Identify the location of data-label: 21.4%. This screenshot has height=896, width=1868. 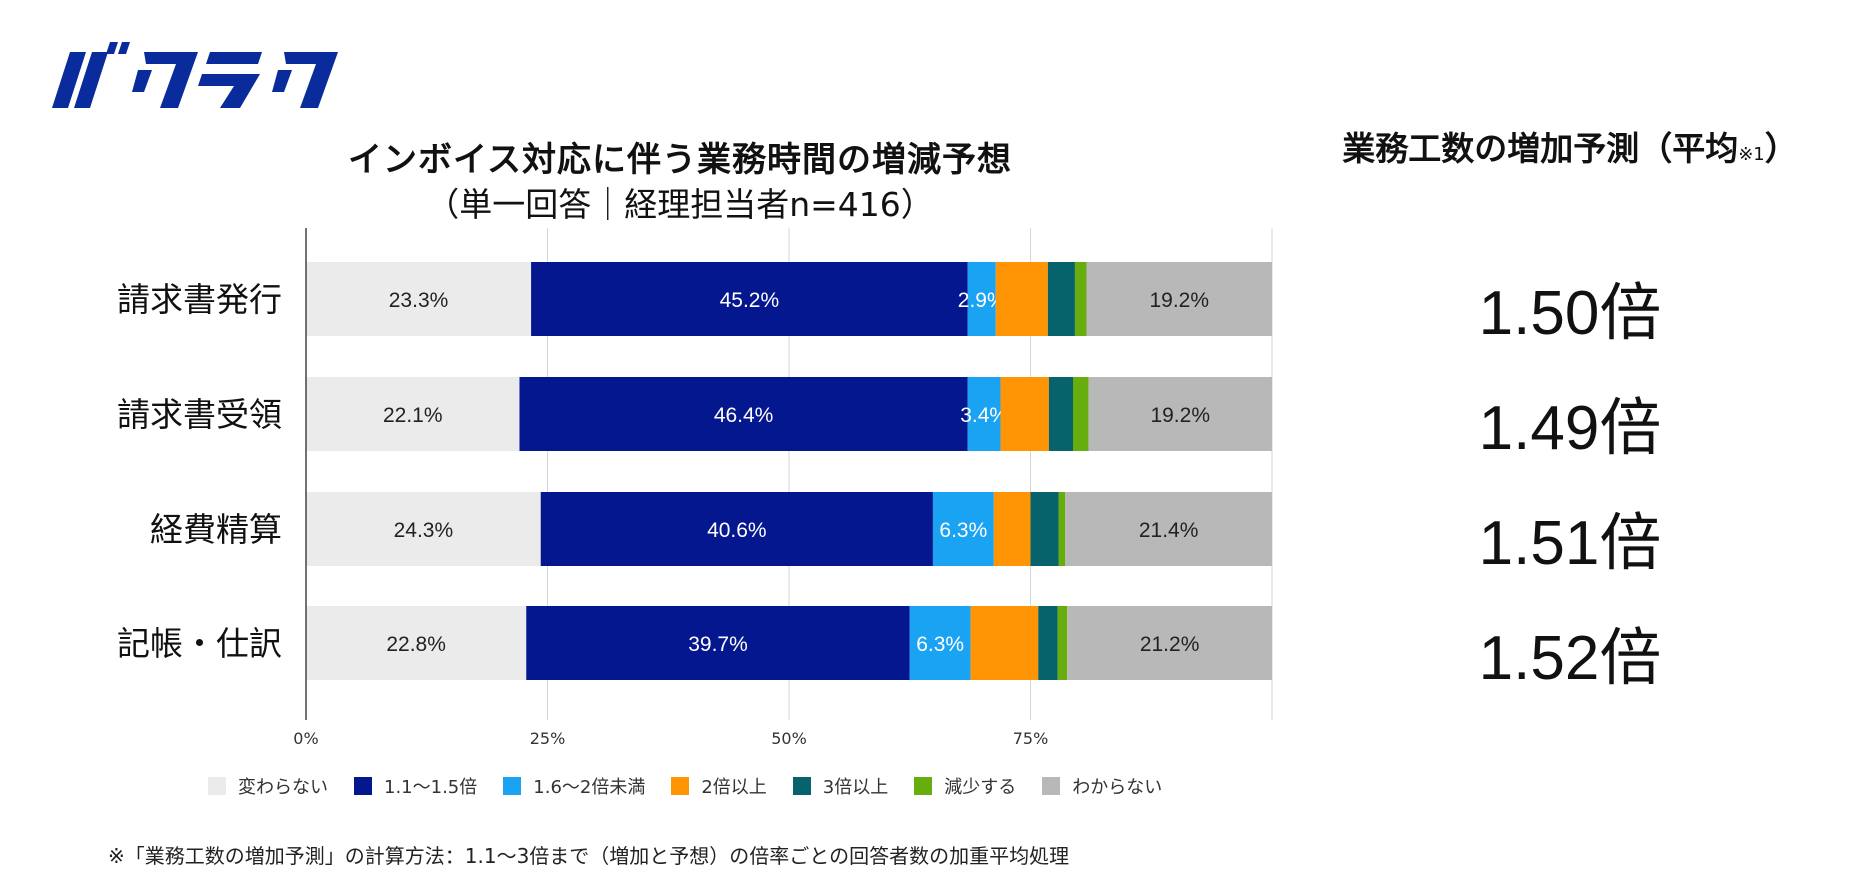
(1169, 530).